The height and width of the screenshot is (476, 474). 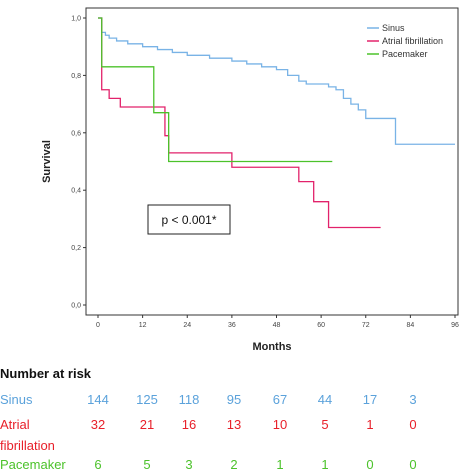 I want to click on p-value-annotation: p < 0.001*, so click(x=189, y=219).